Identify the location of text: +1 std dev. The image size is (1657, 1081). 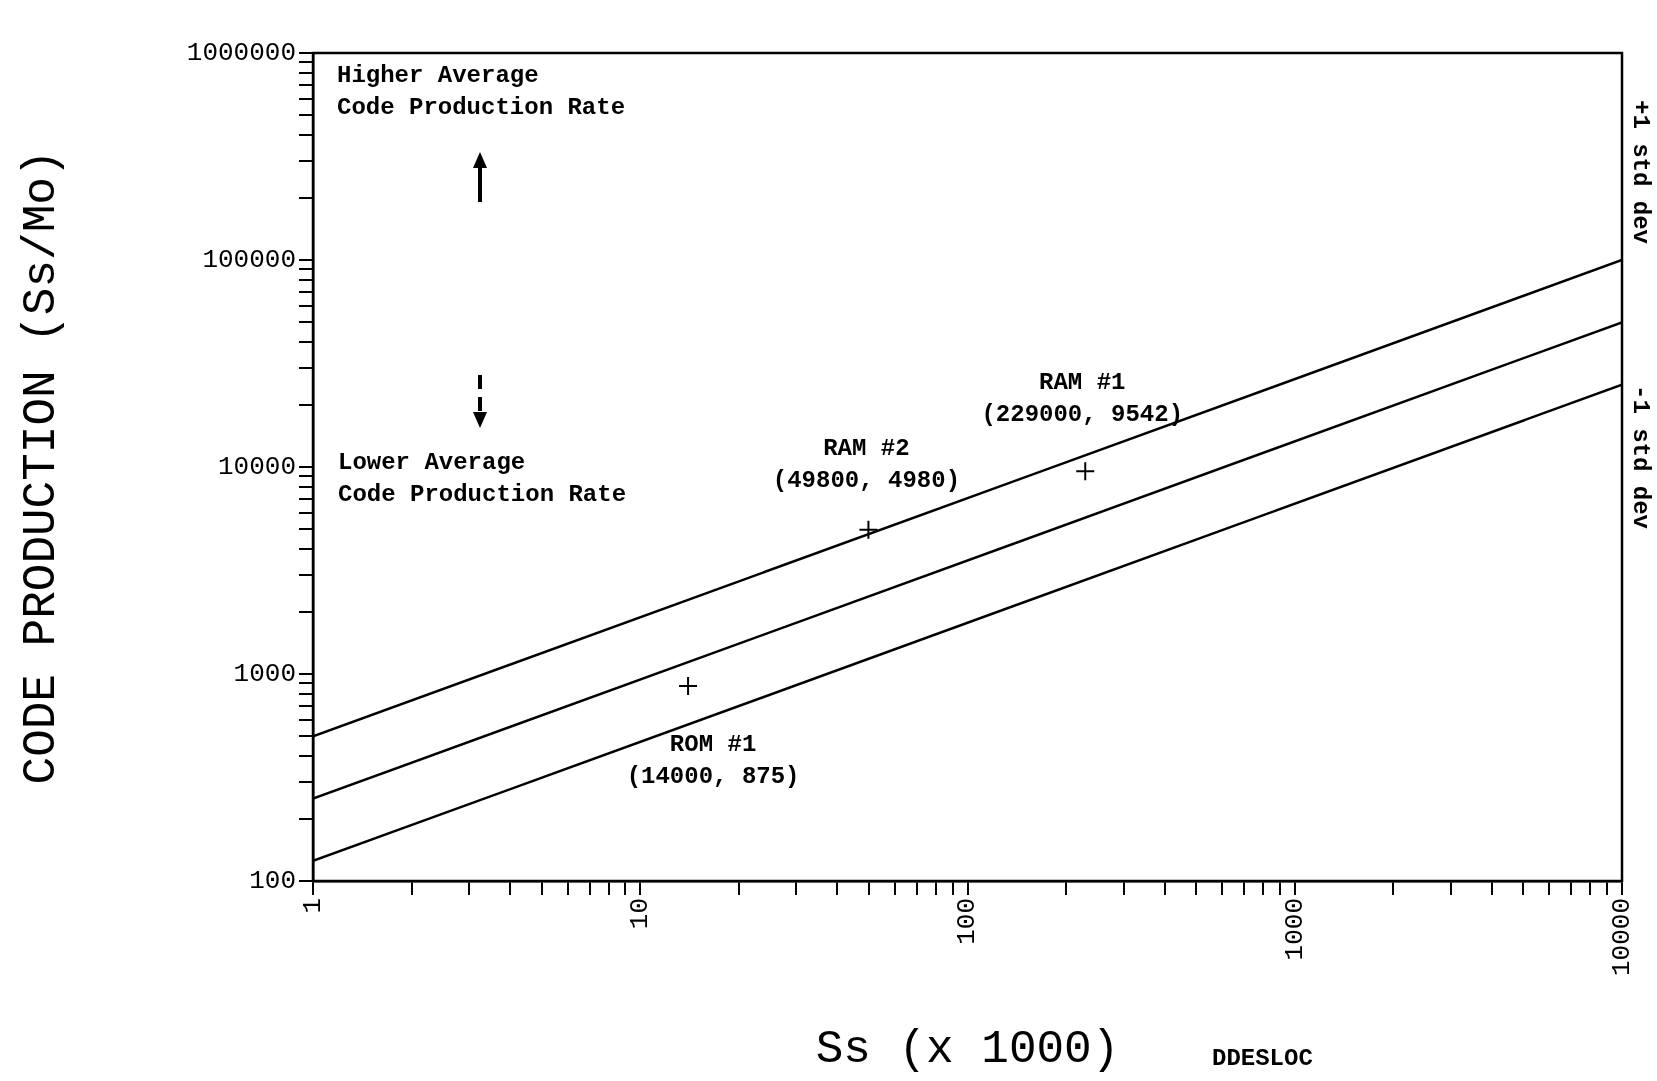
(1640, 172).